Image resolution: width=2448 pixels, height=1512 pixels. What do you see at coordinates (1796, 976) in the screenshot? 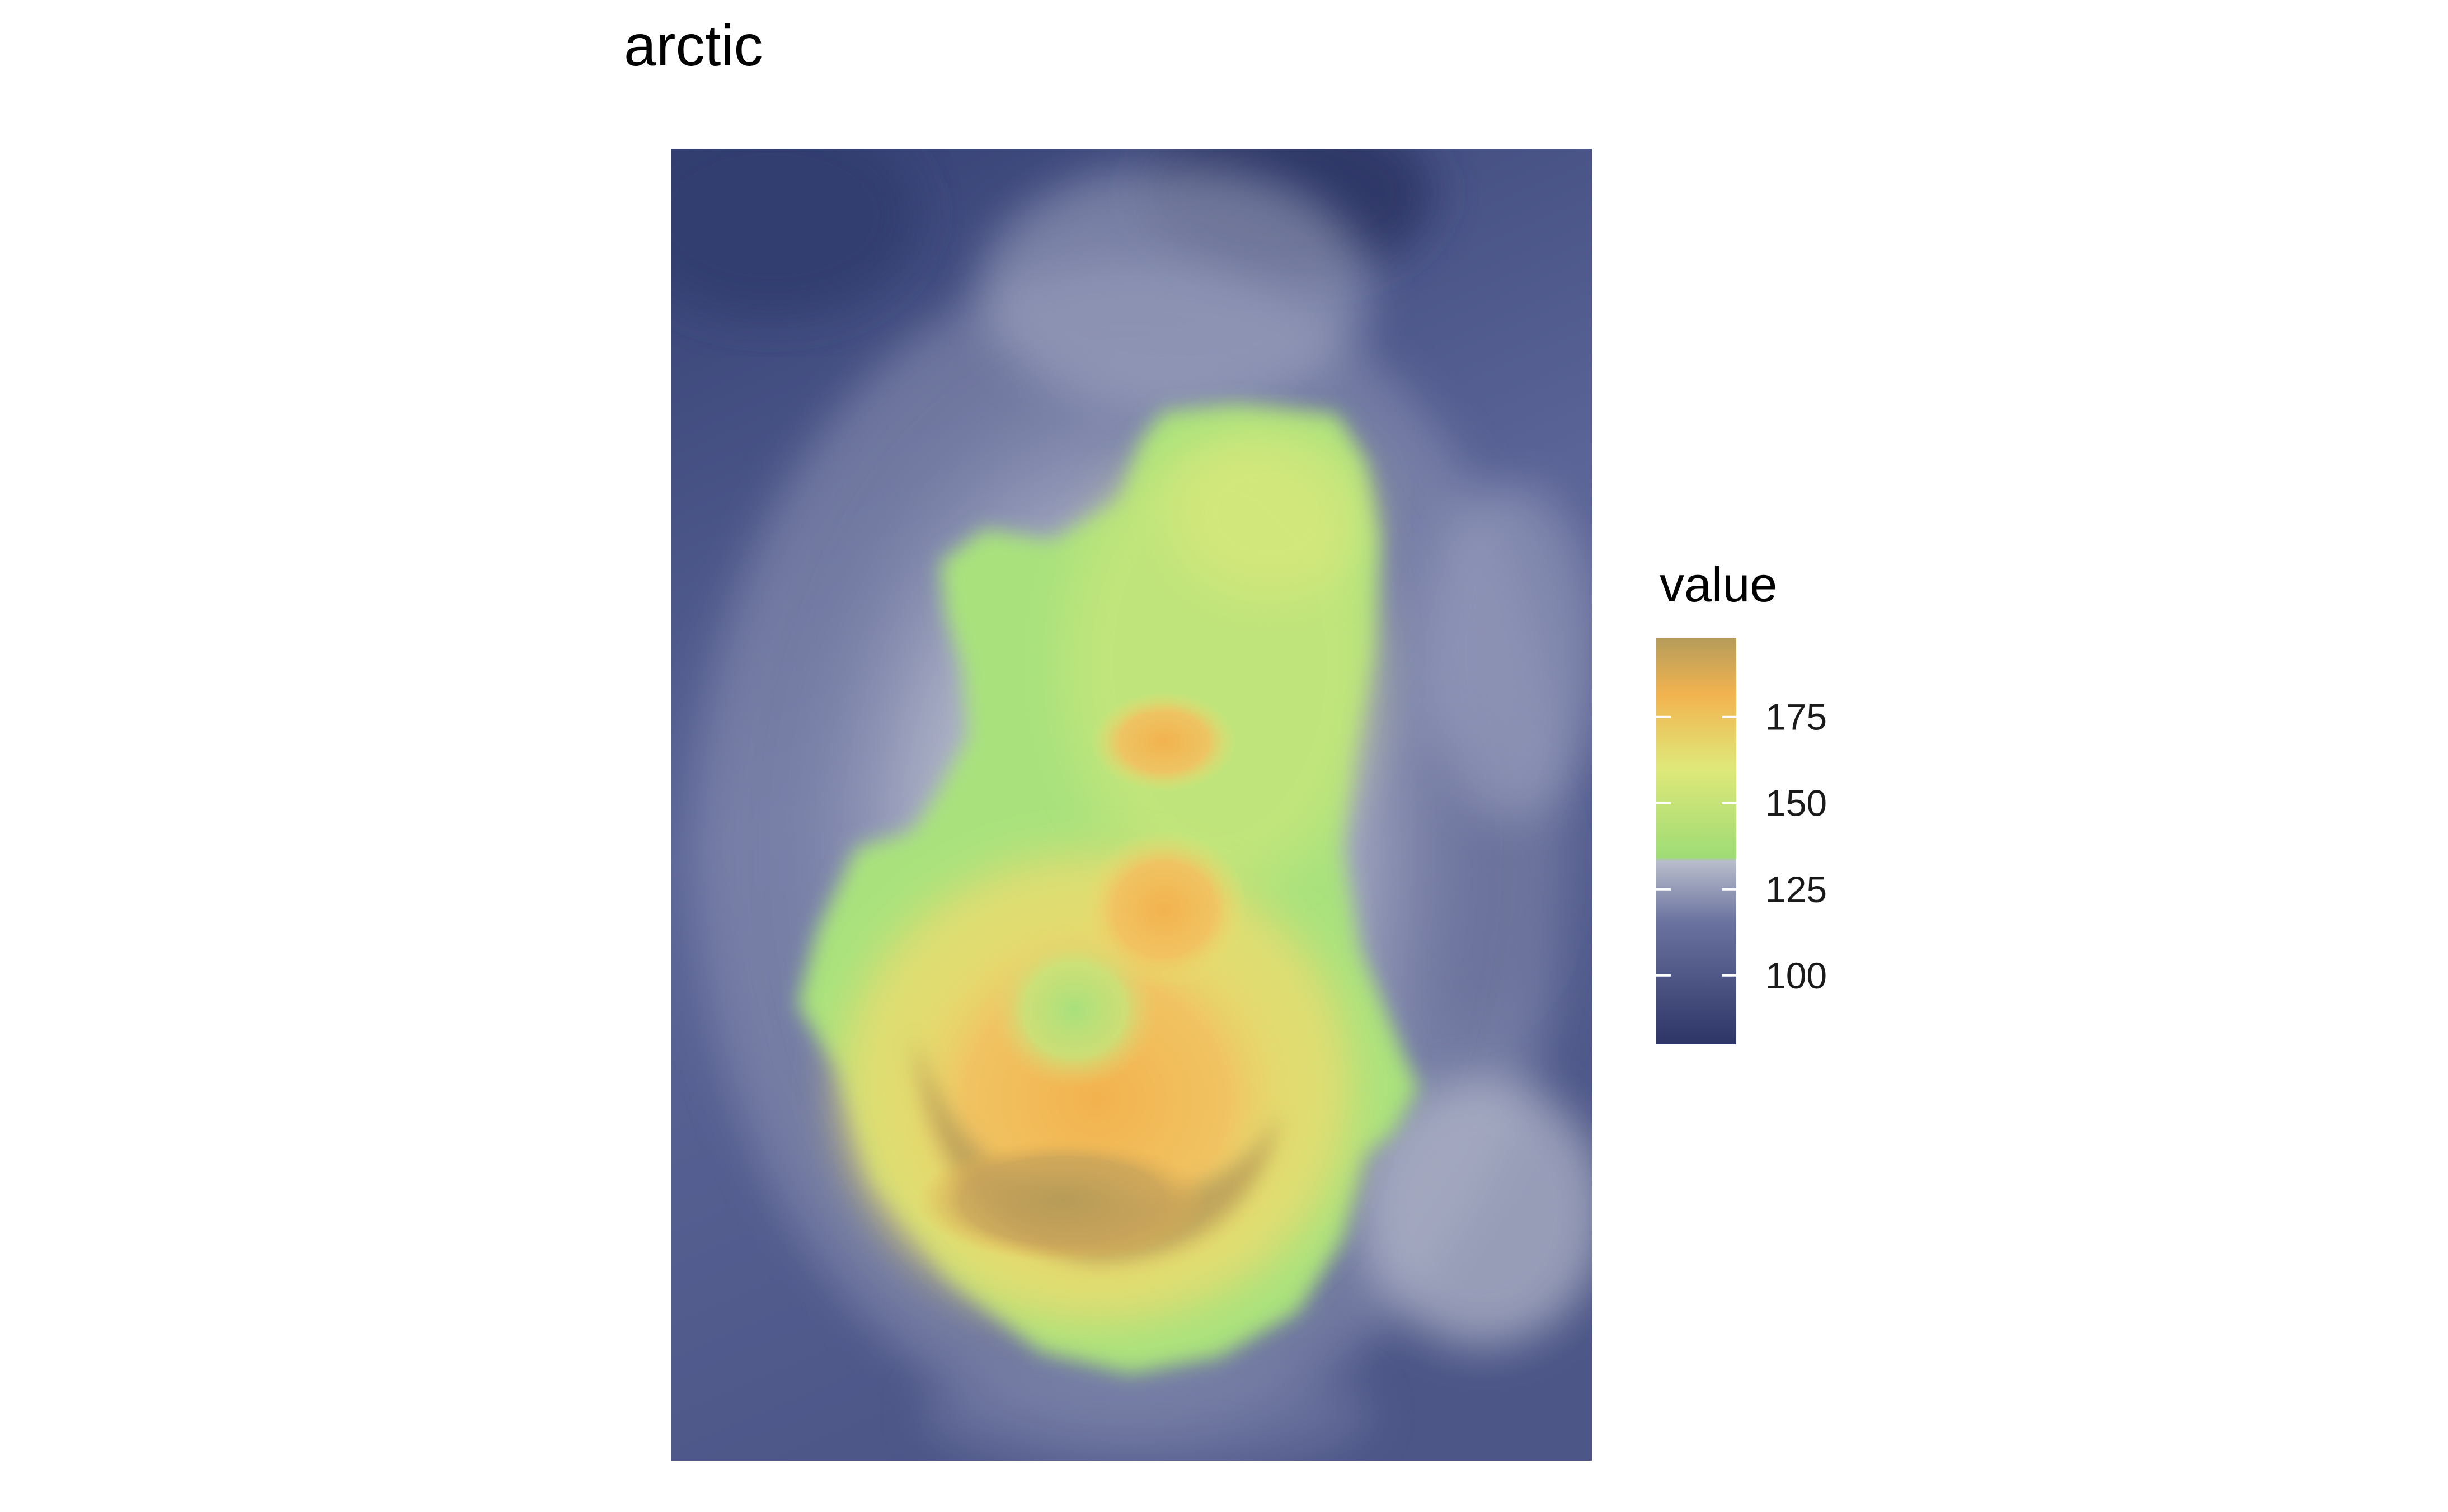
I see `colorbar-tick-label: 100` at bounding box center [1796, 976].